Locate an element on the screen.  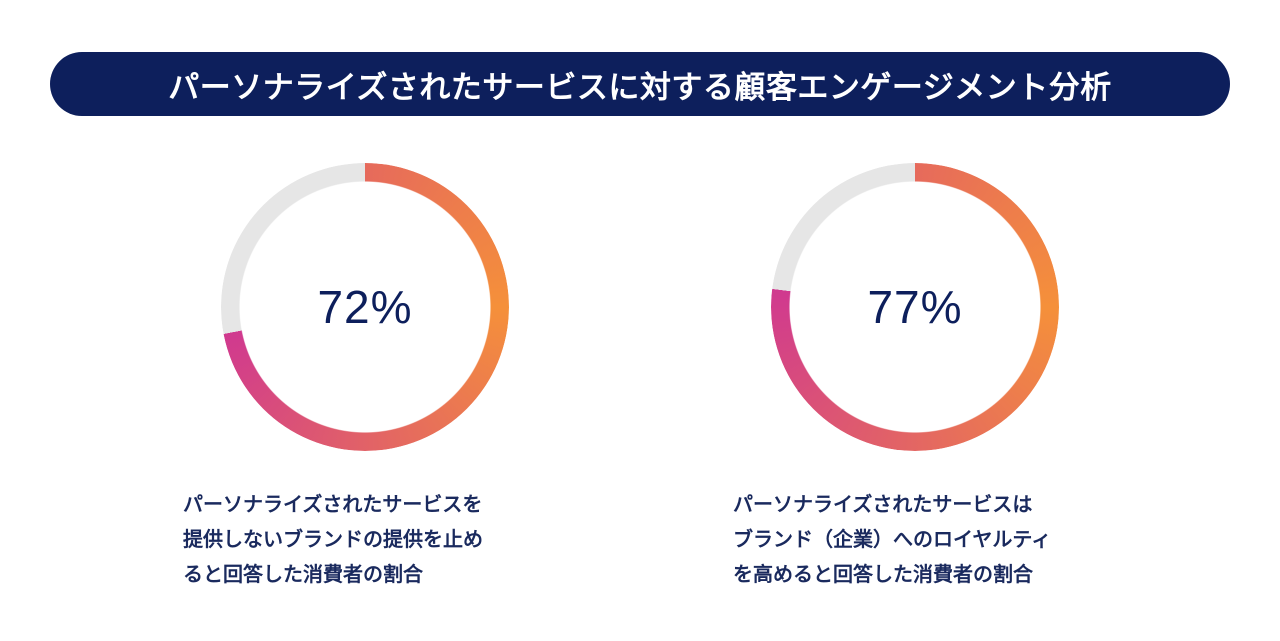
donut-chart-2: 77% is located at coordinates (915, 307).